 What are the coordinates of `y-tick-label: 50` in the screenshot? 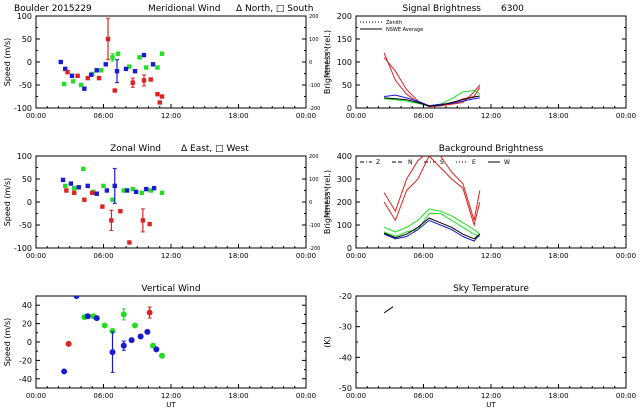 It's located at (27, 39).